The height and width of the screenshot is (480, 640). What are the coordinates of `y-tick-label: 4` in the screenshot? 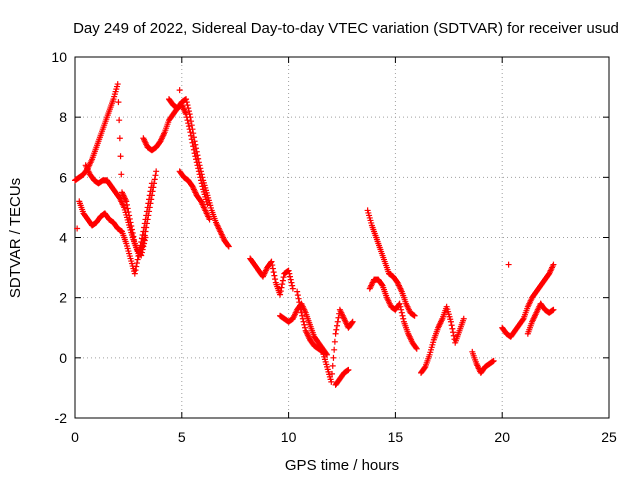 It's located at (63, 238).